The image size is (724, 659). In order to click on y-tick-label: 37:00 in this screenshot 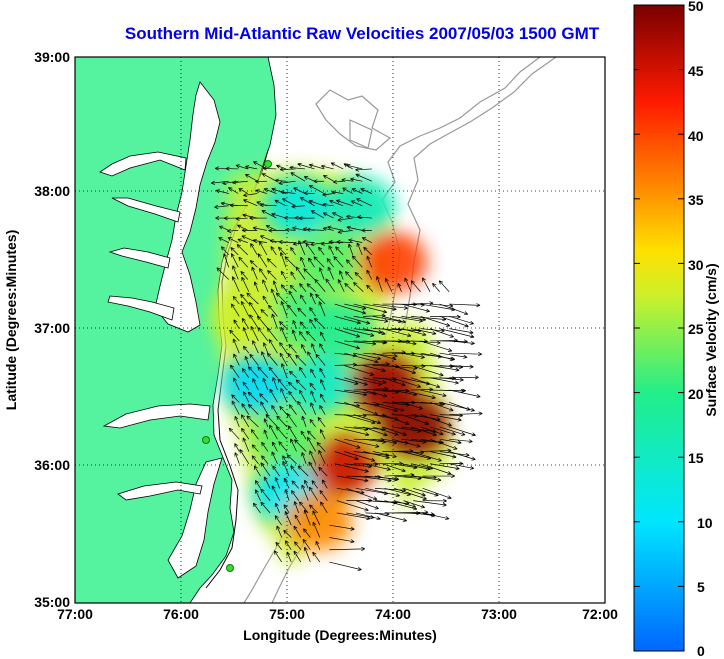, I will do `click(52, 328)`.